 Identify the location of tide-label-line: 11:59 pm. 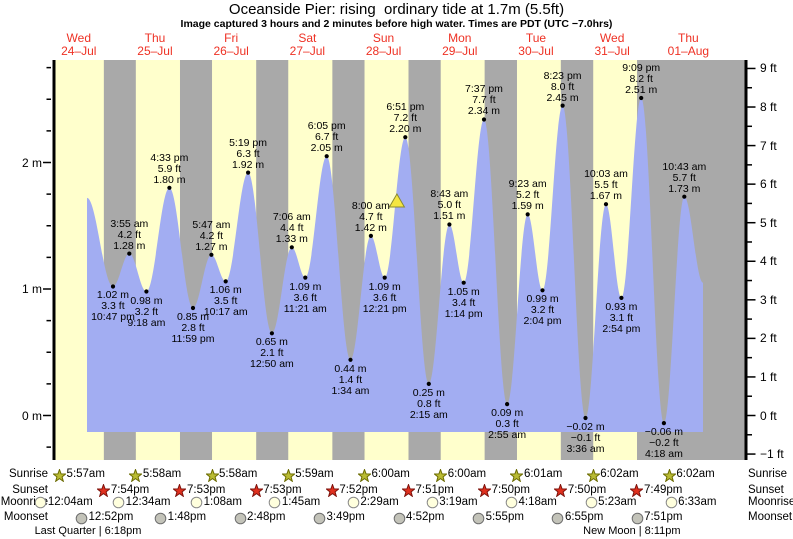
(193, 338).